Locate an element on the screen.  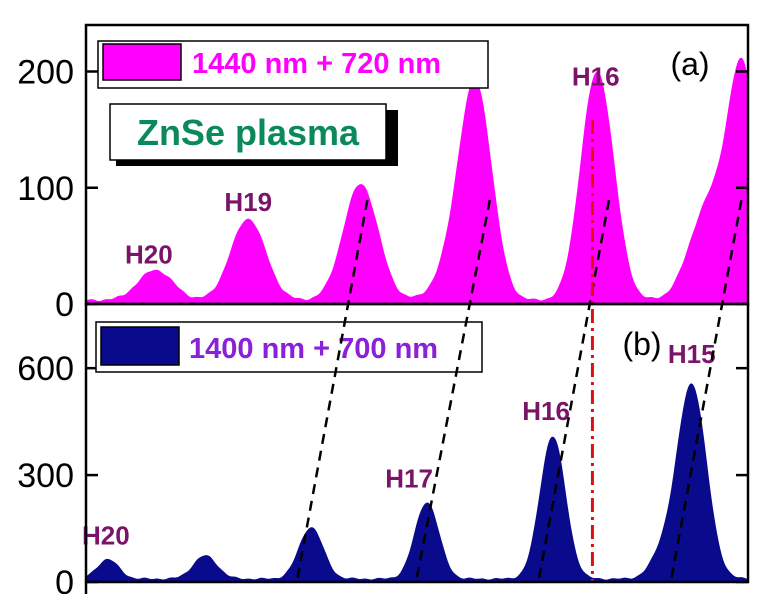
legend-a: 1440 nm + 720 nm is located at coordinates (293, 64).